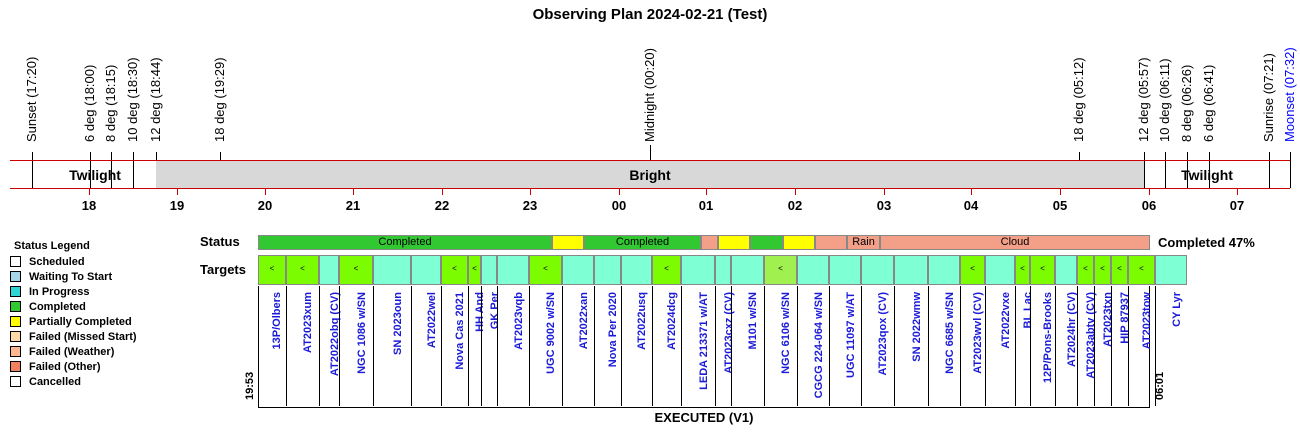  Describe the element at coordinates (431, 320) in the screenshot. I see `target-name: AT2022wel` at that location.